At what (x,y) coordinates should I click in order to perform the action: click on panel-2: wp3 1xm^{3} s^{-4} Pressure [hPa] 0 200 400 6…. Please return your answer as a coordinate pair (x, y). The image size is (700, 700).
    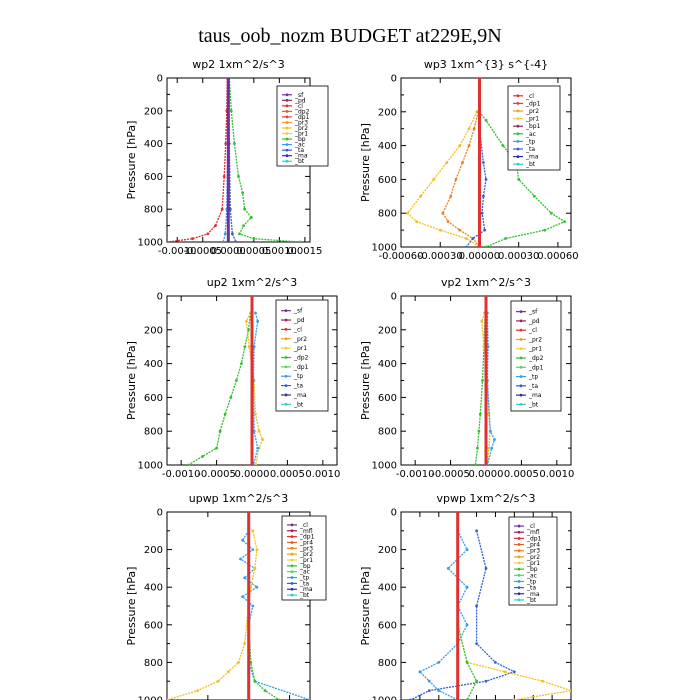
    Looking at the image, I should click on (469, 160).